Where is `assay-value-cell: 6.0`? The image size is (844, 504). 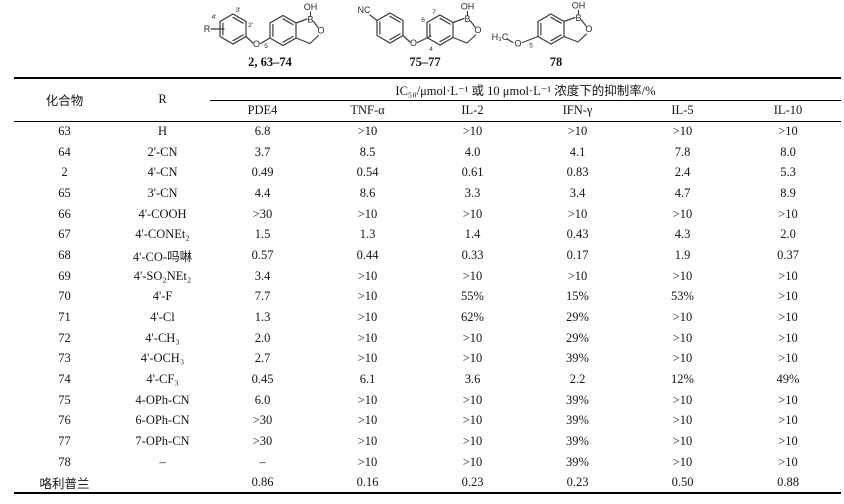
assay-value-cell: 6.0 is located at coordinates (262, 399).